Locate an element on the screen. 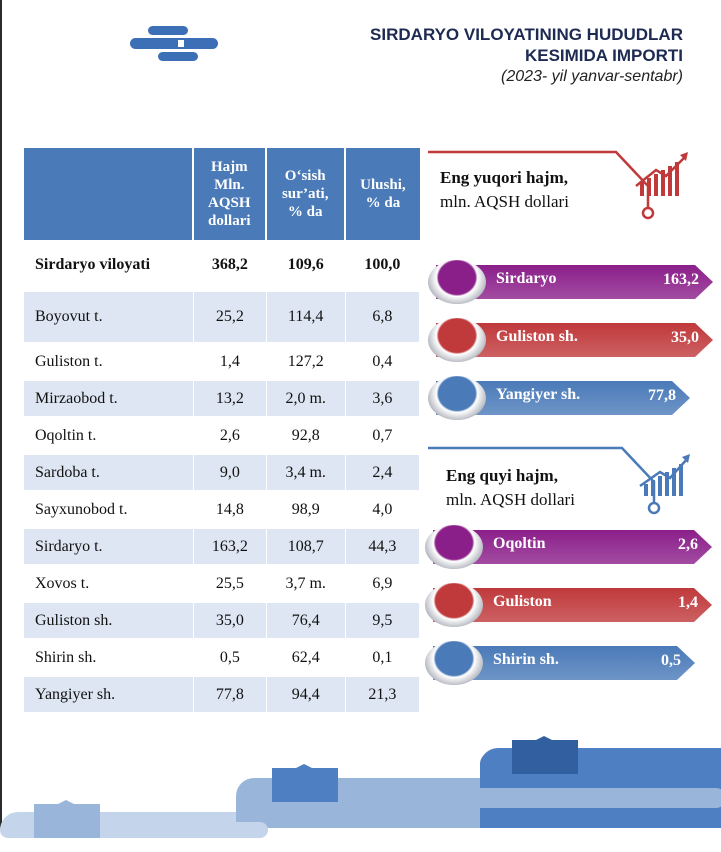  header-growth: O‘sish sur’ati, % da is located at coordinates (306, 194).